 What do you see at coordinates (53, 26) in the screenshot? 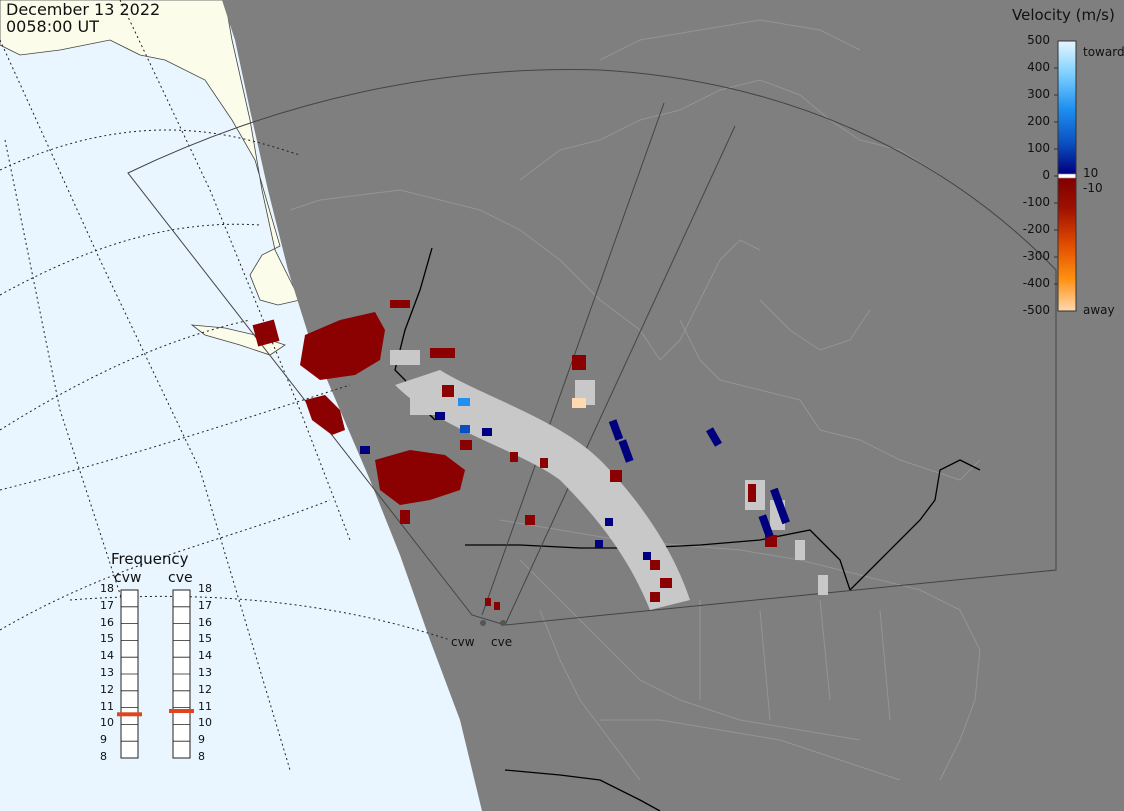
I see `time-label: 0058:00 UT` at bounding box center [53, 26].